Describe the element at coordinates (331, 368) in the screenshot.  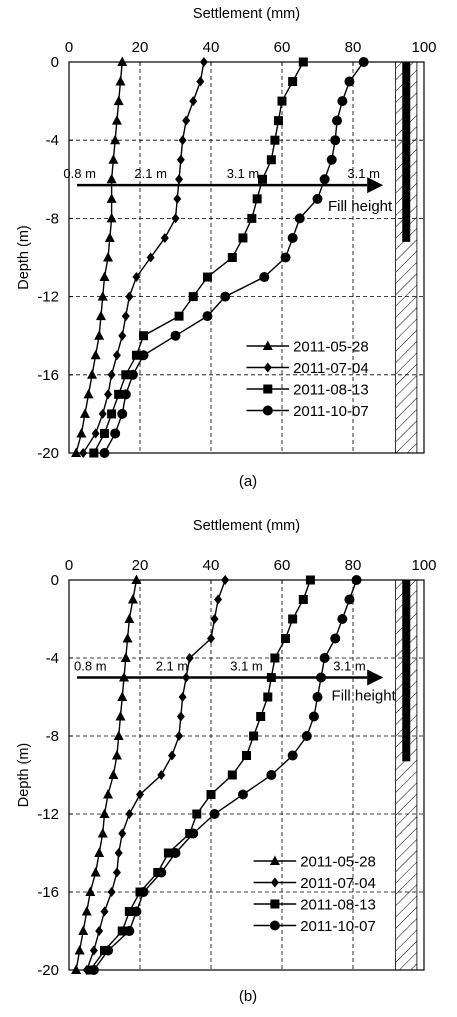
I see `legend-label: 2011-07-04` at that location.